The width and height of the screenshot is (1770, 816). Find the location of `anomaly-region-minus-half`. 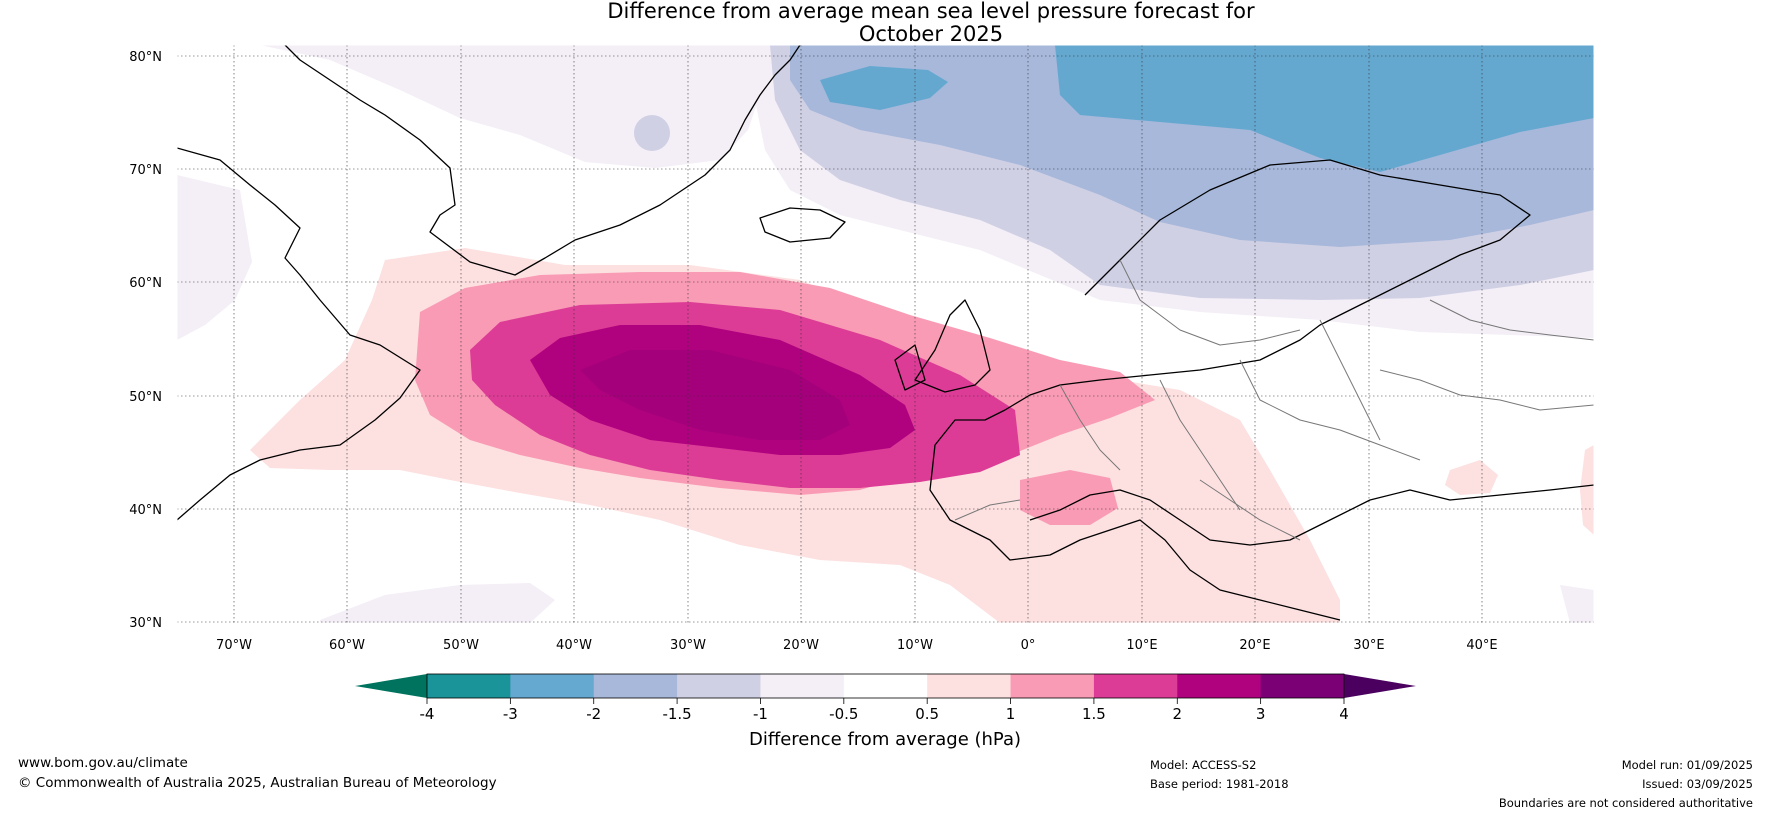

anomaly-region-minus-half is located at coordinates (471, 106).